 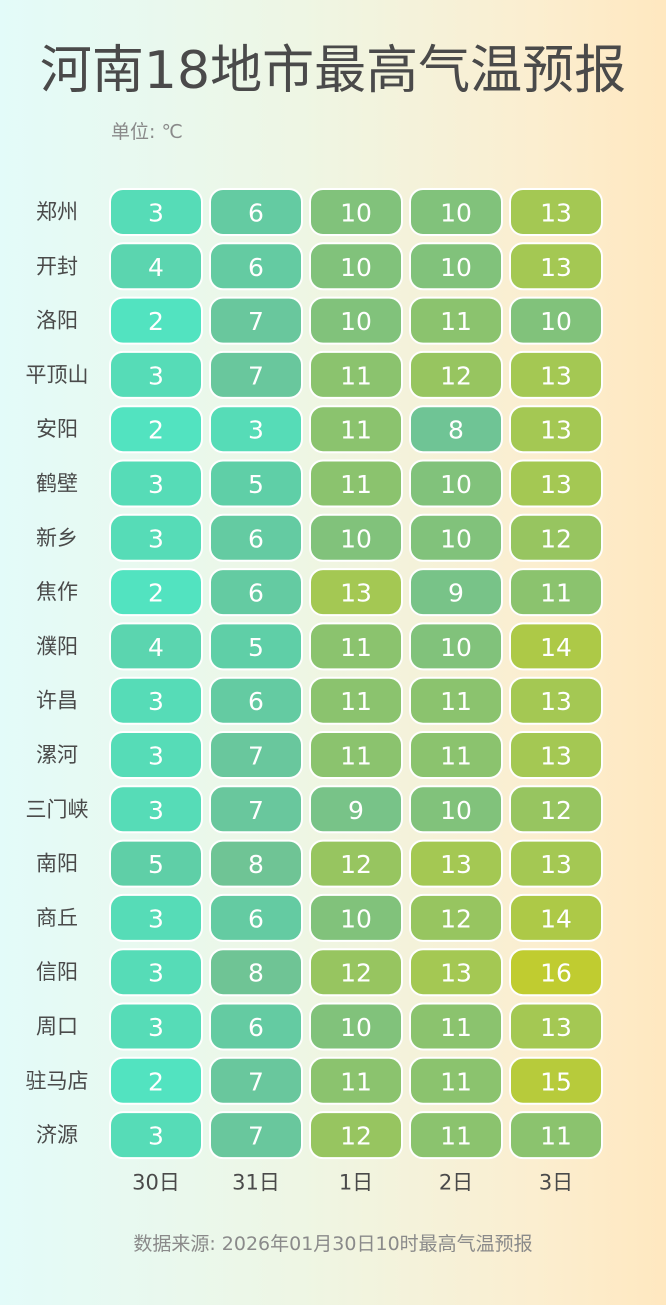 I want to click on data-source-note: 数据来源: 2026年01月30日10时最高气温预报, so click(x=333, y=1244).